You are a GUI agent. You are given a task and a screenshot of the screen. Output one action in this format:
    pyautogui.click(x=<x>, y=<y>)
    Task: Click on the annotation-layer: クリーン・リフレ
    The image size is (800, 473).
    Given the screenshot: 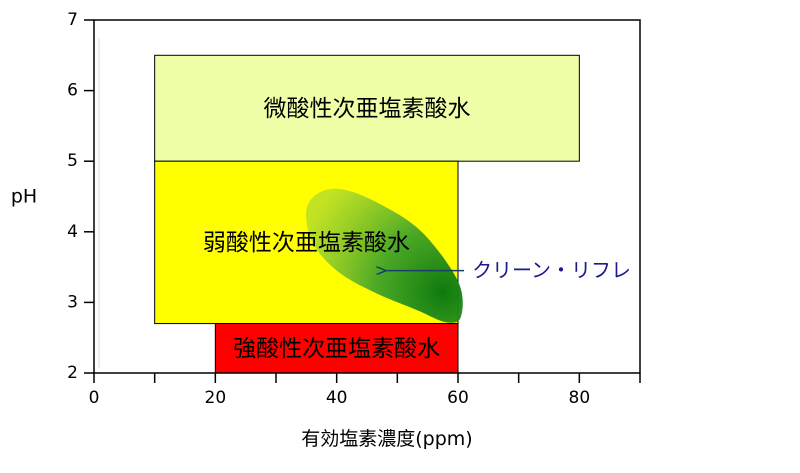 What is the action you would take?
    pyautogui.click(x=508, y=270)
    